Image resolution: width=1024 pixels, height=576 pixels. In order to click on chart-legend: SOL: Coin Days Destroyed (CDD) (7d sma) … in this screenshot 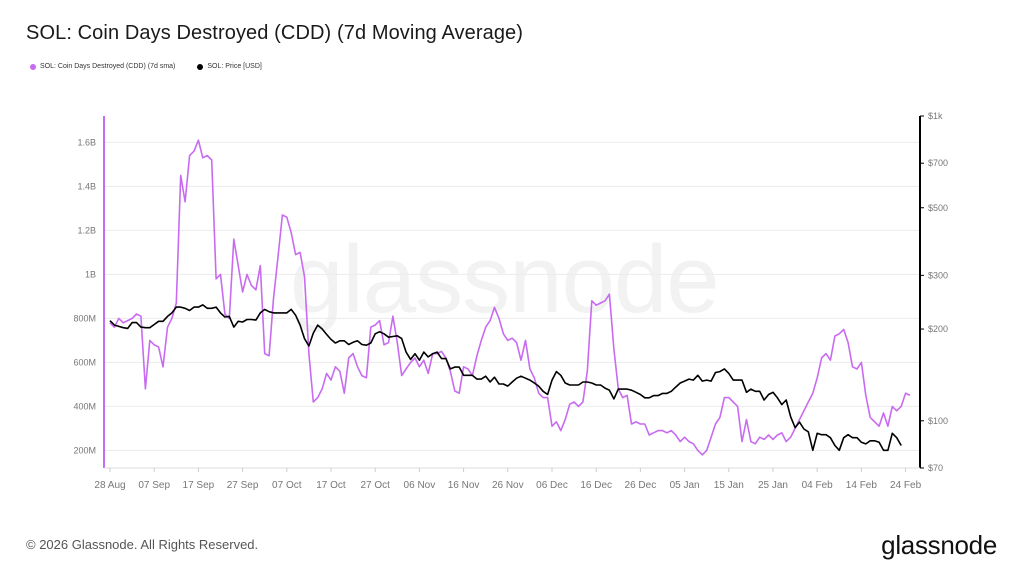, I will do `click(146, 66)`.